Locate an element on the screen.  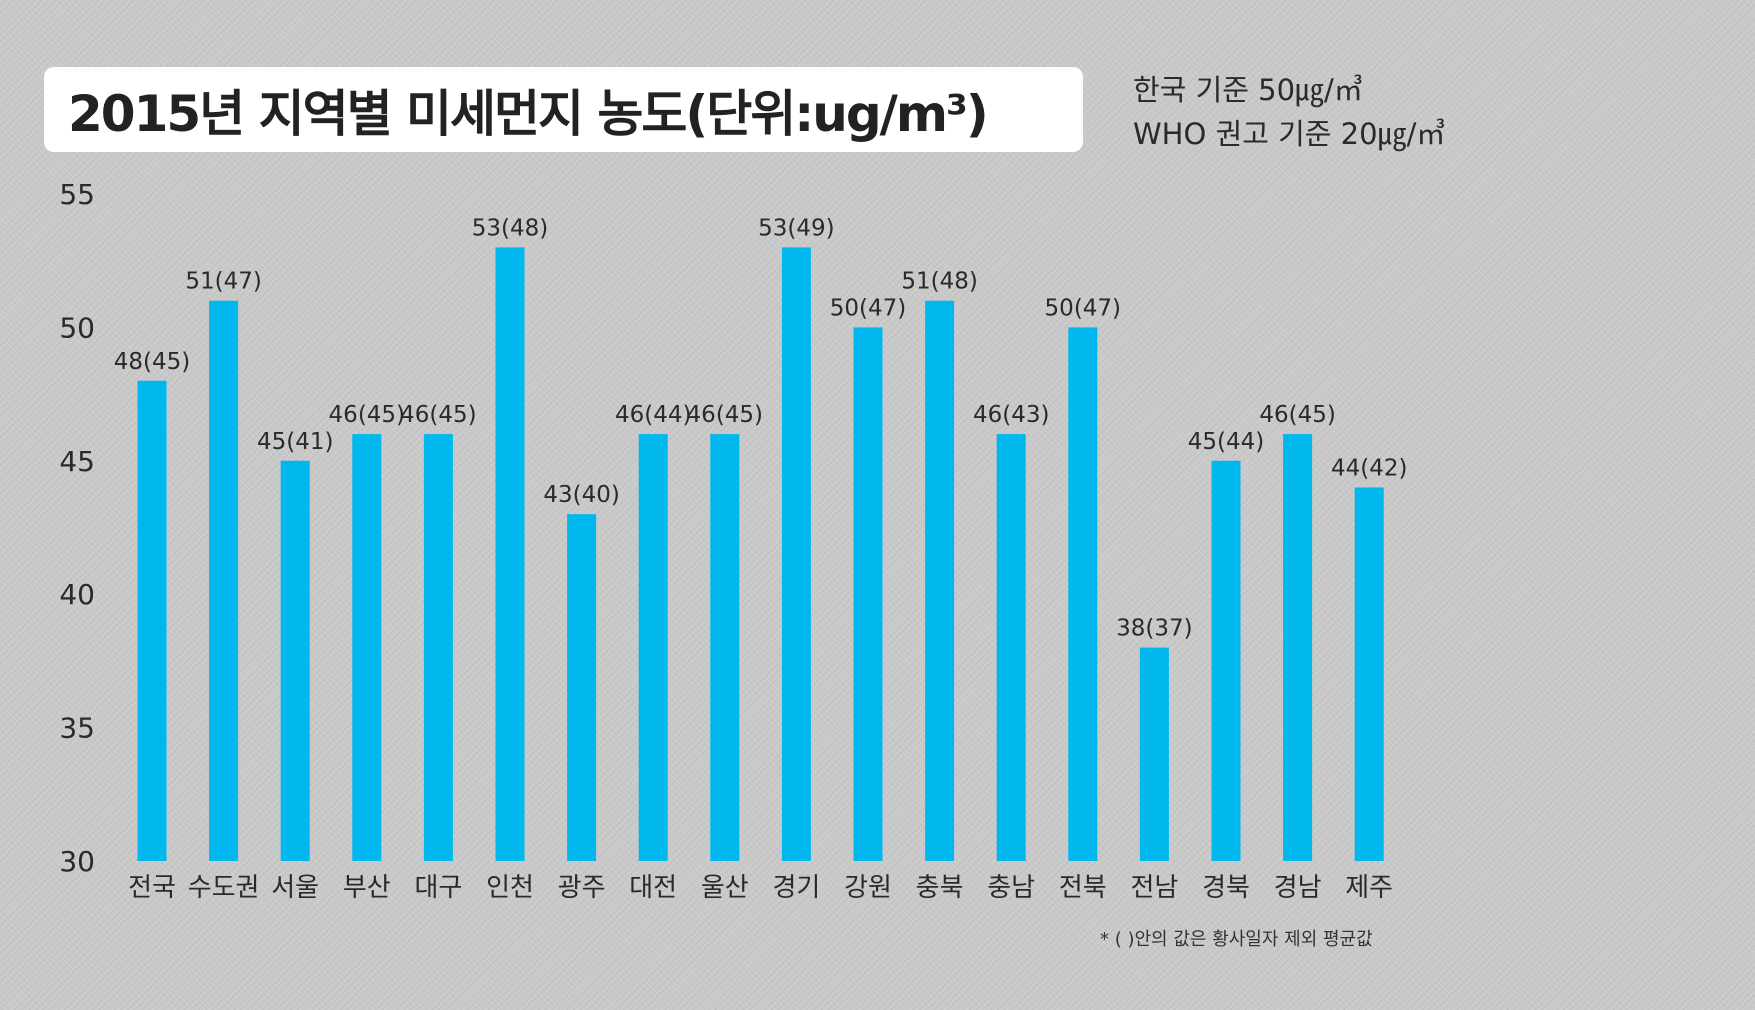
x-tick-label: 울산 is located at coordinates (725, 888).